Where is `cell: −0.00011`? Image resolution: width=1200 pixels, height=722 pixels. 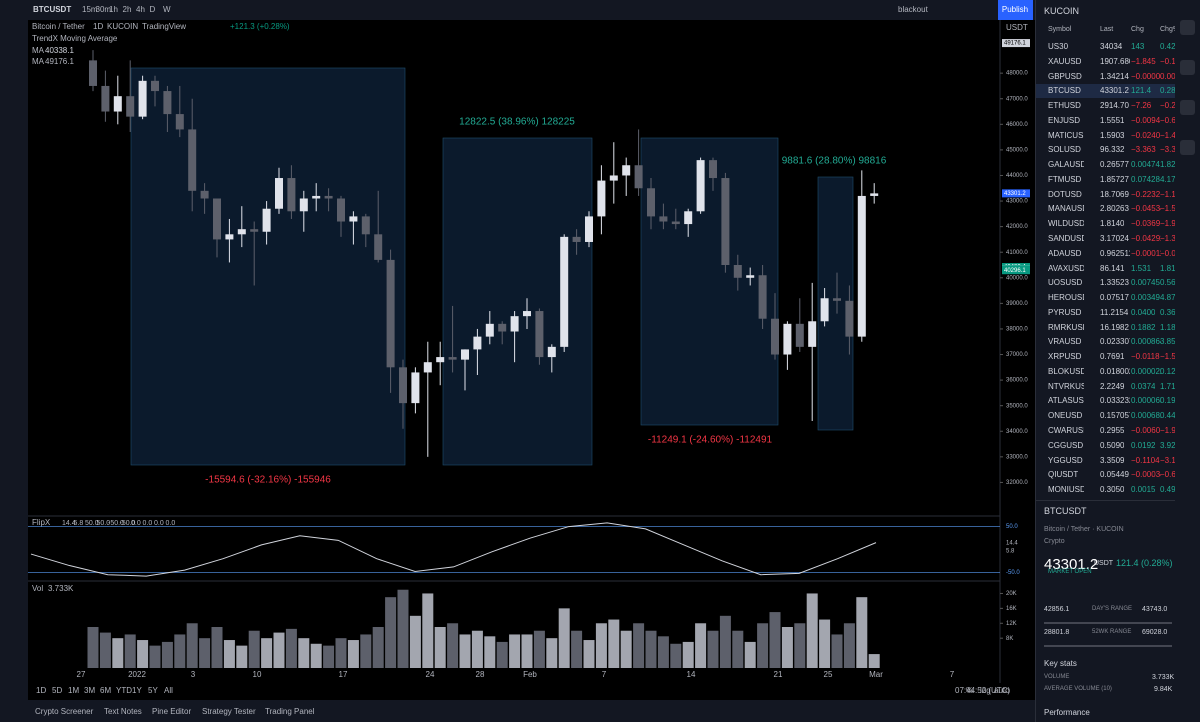
cell: −0.00011 is located at coordinates (1146, 253).